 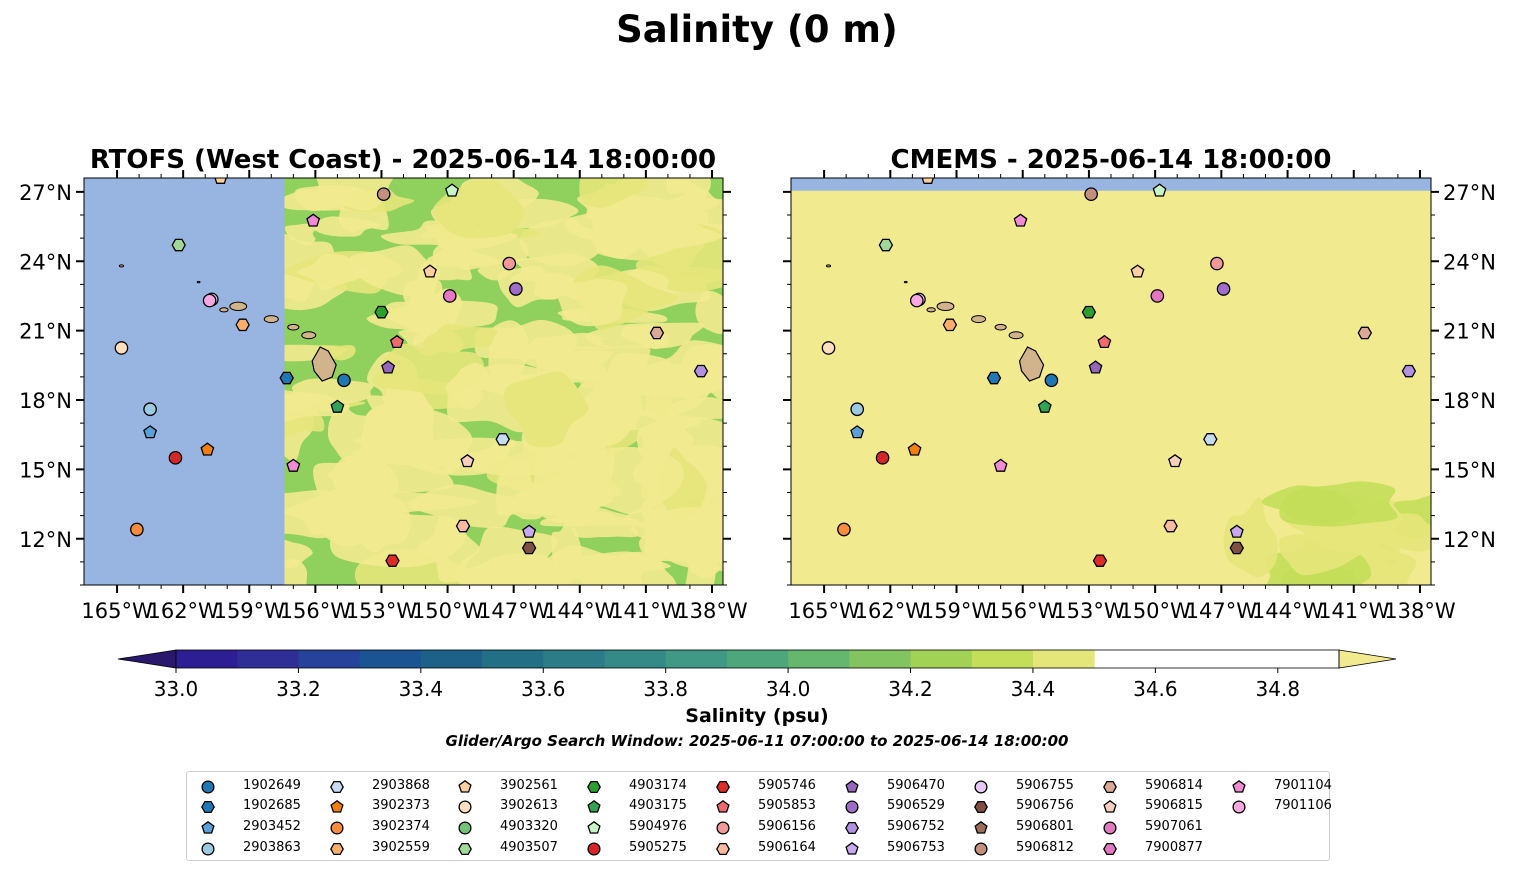 What do you see at coordinates (392, 560) in the screenshot?
I see `float-5905746-marker` at bounding box center [392, 560].